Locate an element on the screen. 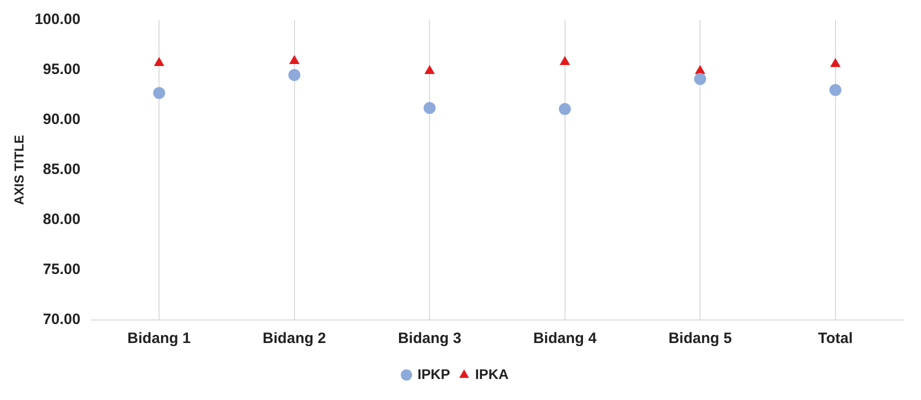 Image resolution: width=921 pixels, height=400 pixels. x-tick-label: Bidang 2 is located at coordinates (294, 339).